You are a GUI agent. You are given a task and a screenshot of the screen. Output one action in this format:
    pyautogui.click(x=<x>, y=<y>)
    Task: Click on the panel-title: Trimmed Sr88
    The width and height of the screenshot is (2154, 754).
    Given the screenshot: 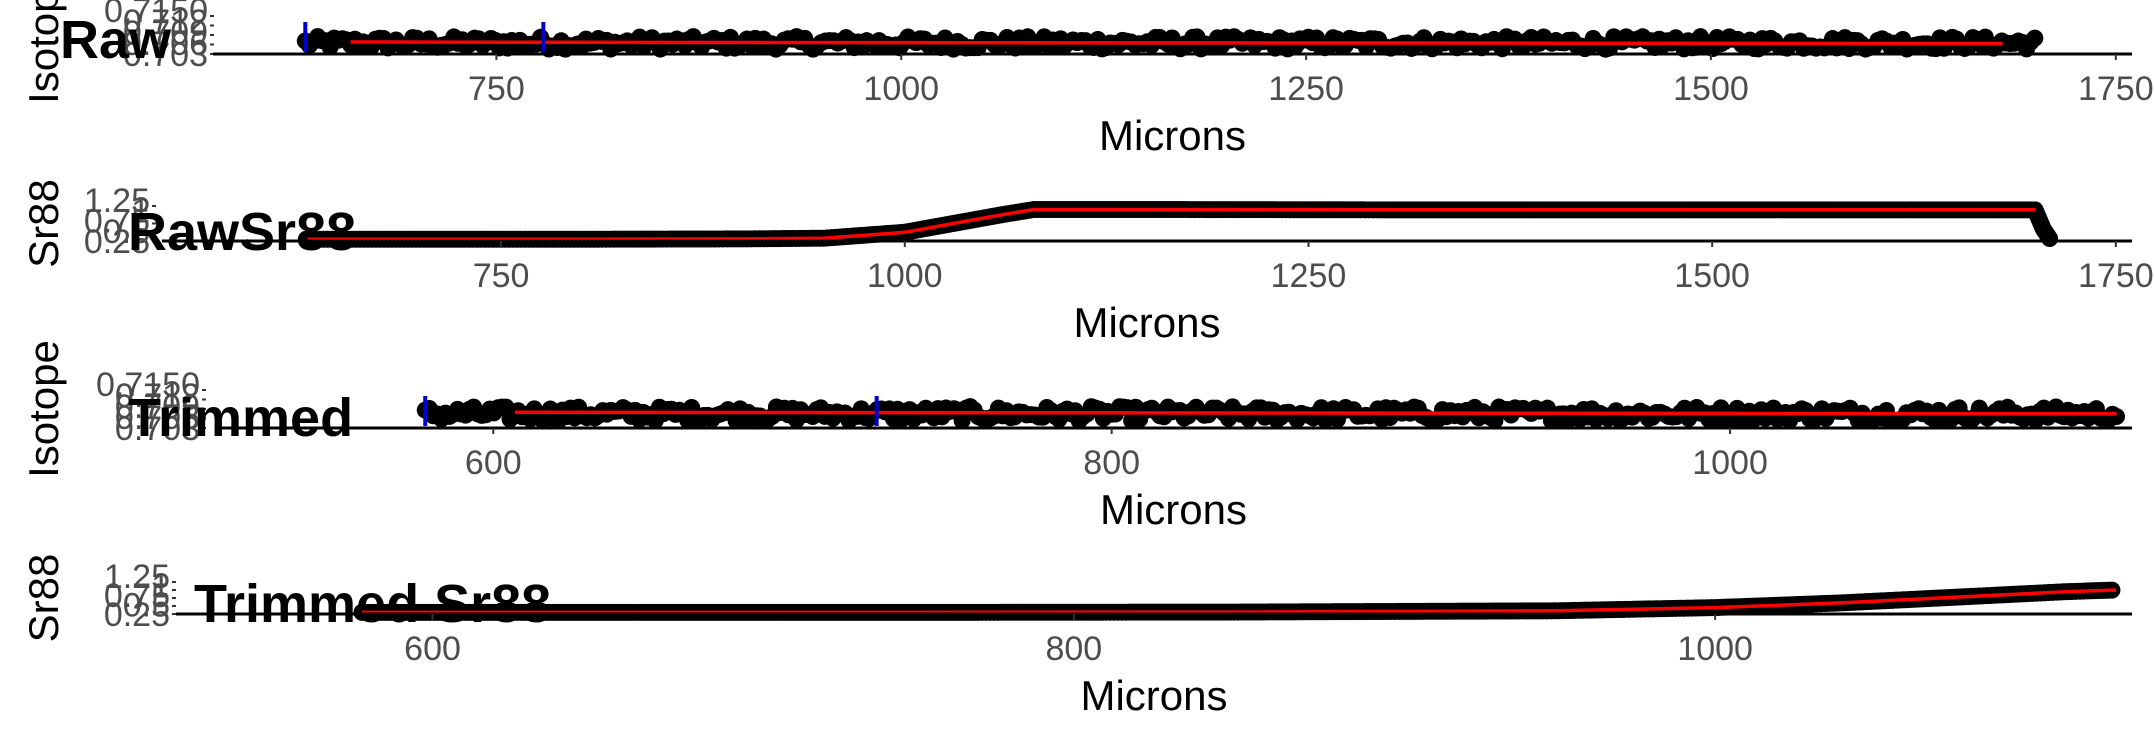 What is the action you would take?
    pyautogui.click(x=372, y=604)
    